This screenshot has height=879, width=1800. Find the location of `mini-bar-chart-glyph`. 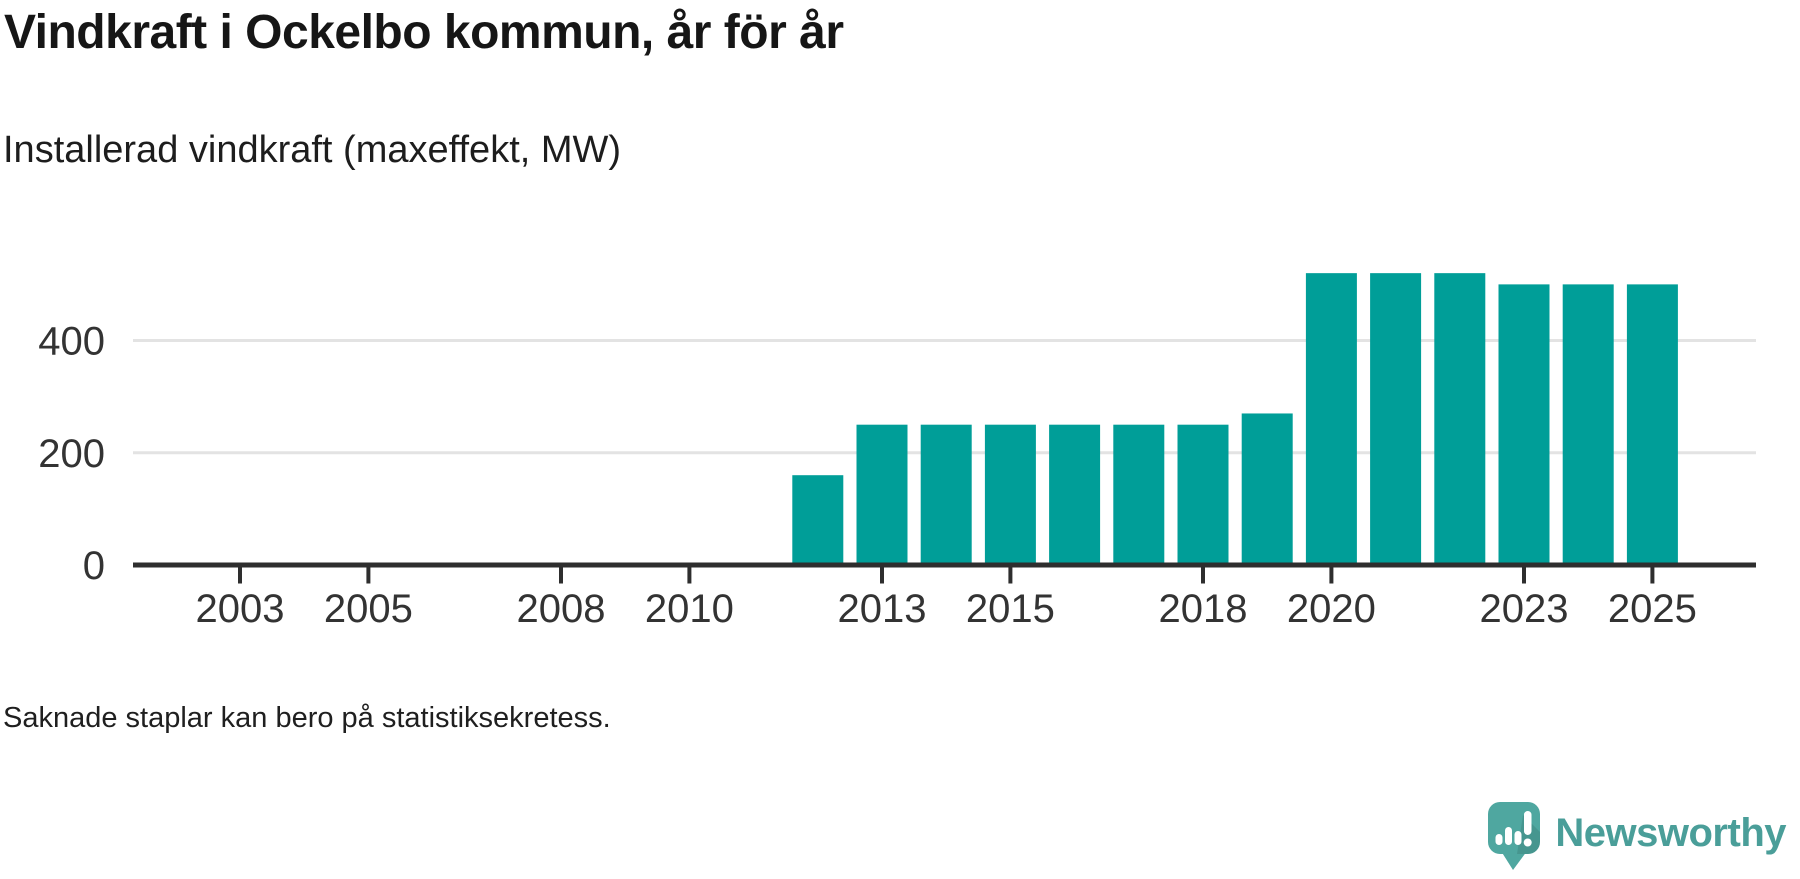

mini-bar-chart-glyph is located at coordinates (1508, 836).